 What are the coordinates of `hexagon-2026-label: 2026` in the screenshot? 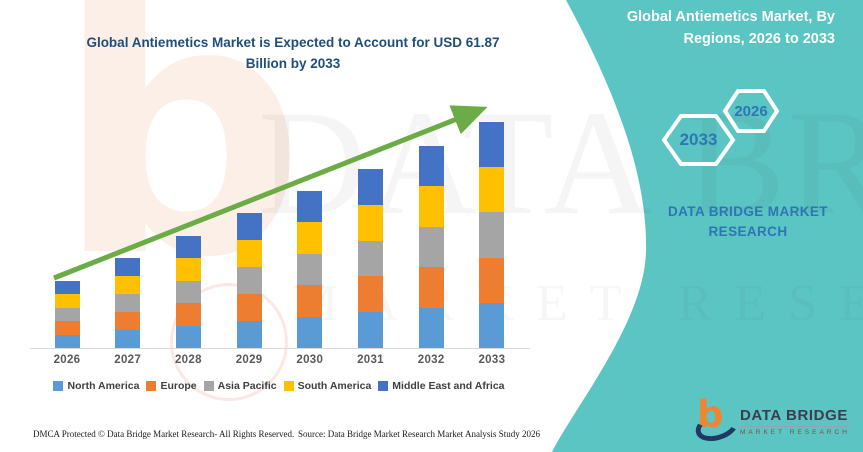 It's located at (751, 111).